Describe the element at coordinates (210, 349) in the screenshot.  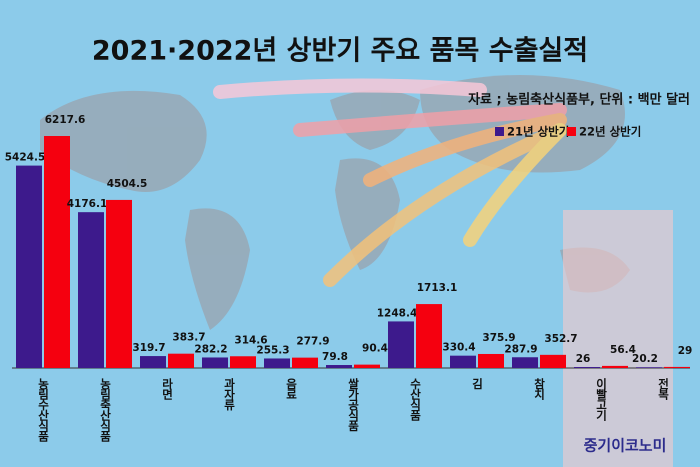
I see `value-label: 282.2` at that location.